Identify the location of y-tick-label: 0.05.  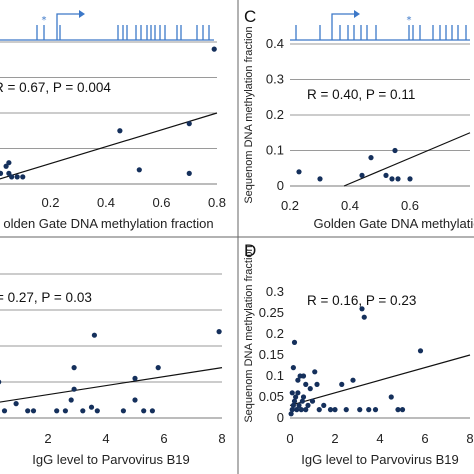
(271, 396).